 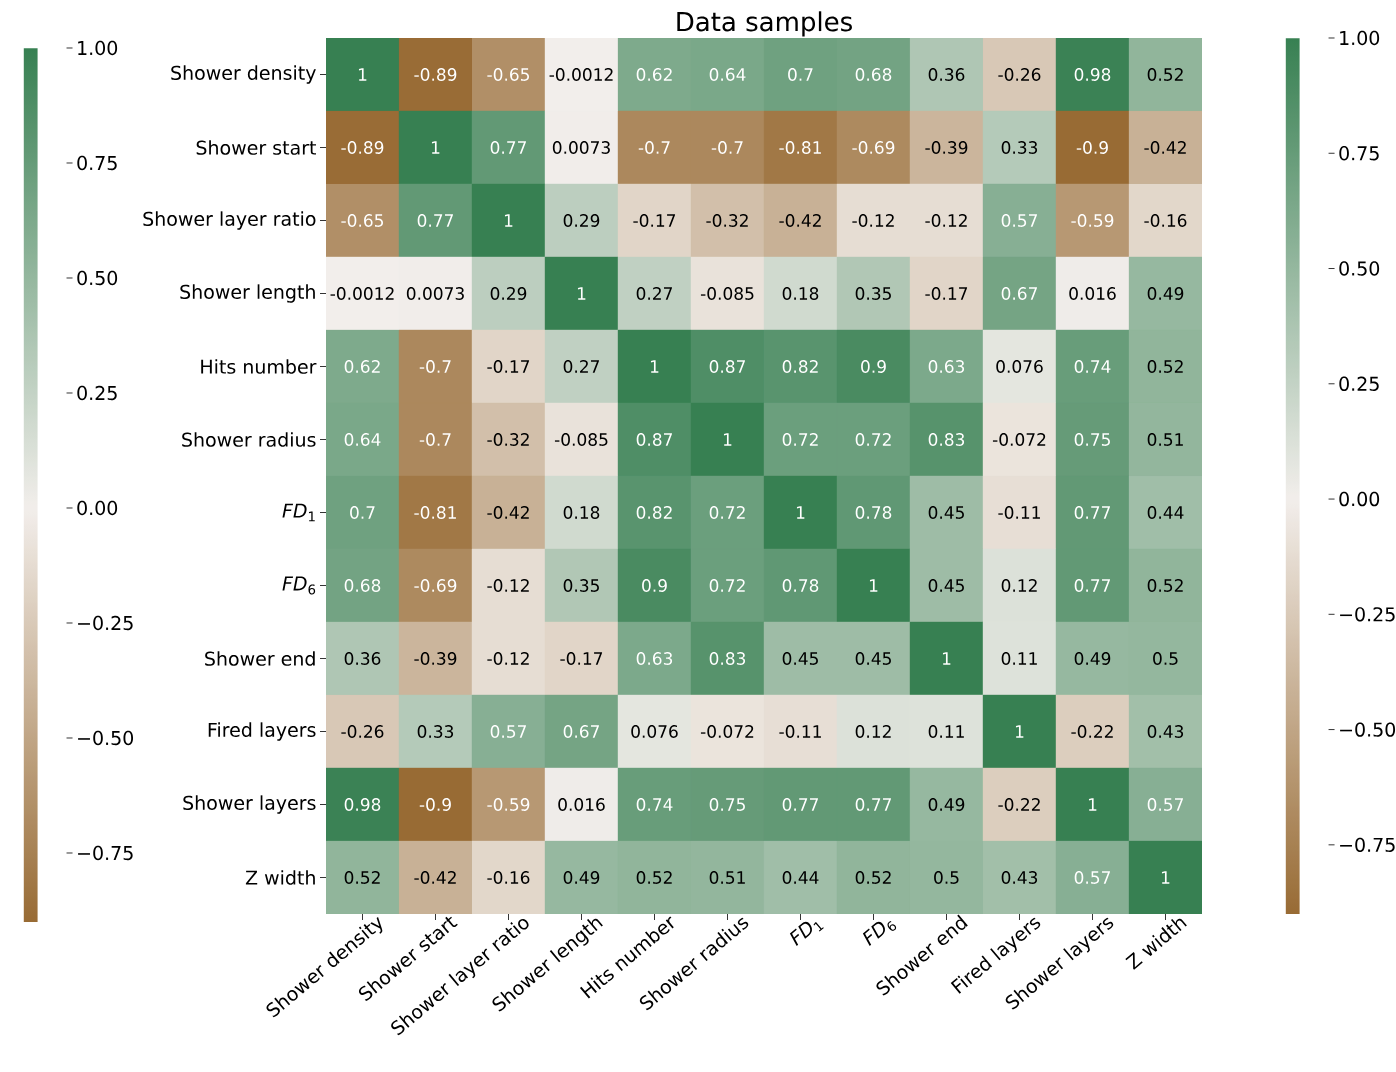 I want to click on data-label: 0.43, so click(x=1165, y=731).